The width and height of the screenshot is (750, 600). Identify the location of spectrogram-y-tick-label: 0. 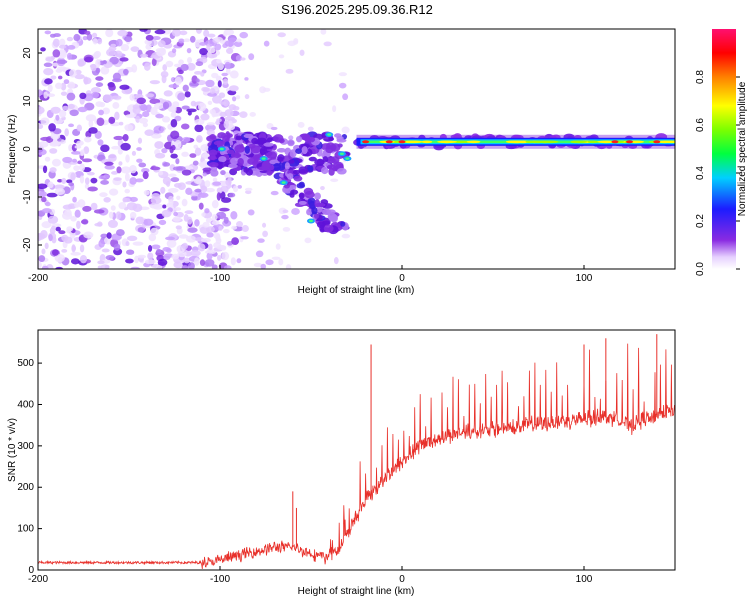
(27, 149).